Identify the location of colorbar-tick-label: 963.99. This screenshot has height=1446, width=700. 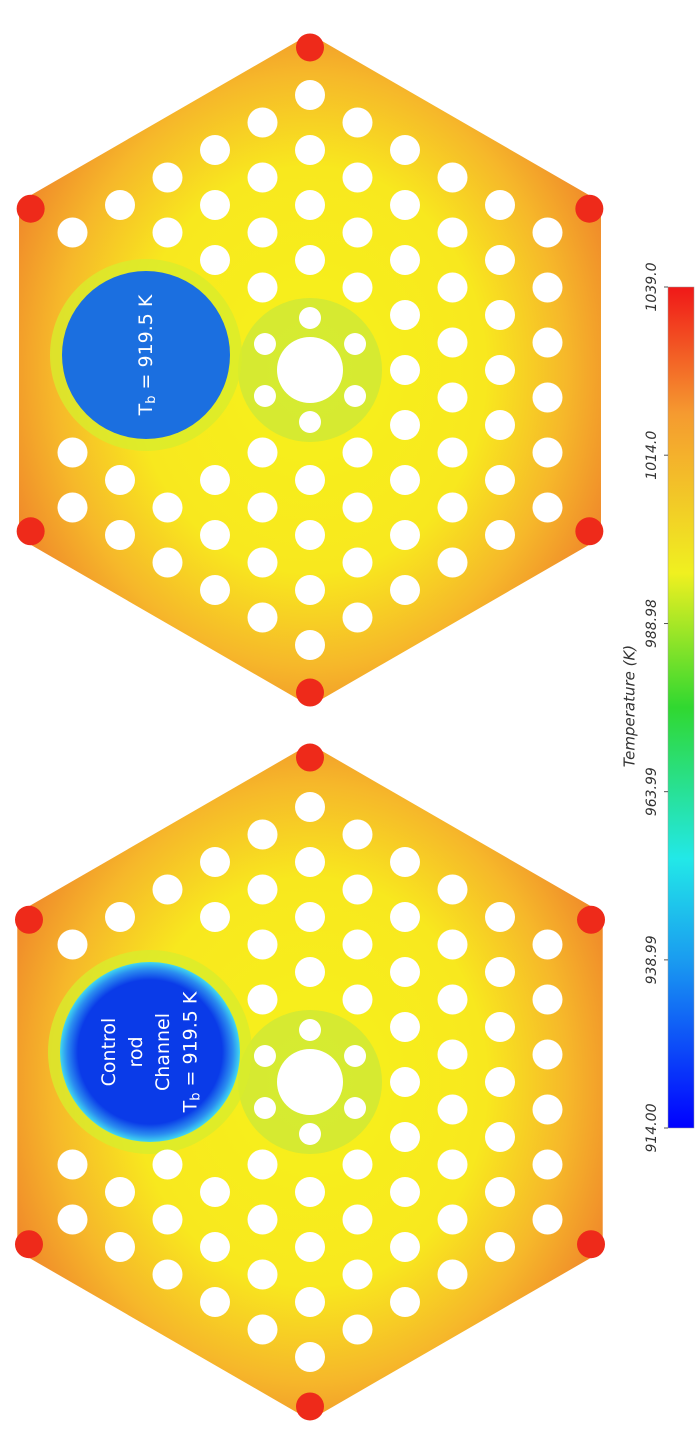
(652, 791).